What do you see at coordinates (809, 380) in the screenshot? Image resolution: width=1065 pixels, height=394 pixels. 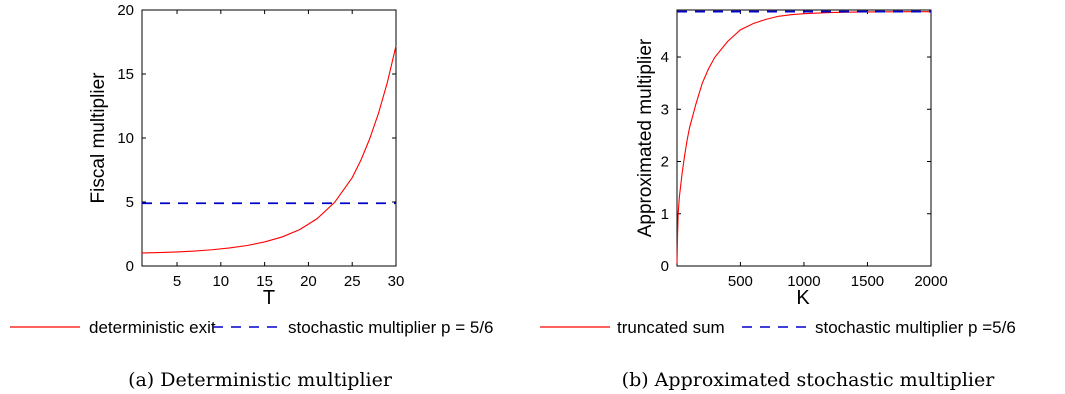 I see `caption-b: (b) Approximated stochastic multiplier` at bounding box center [809, 380].